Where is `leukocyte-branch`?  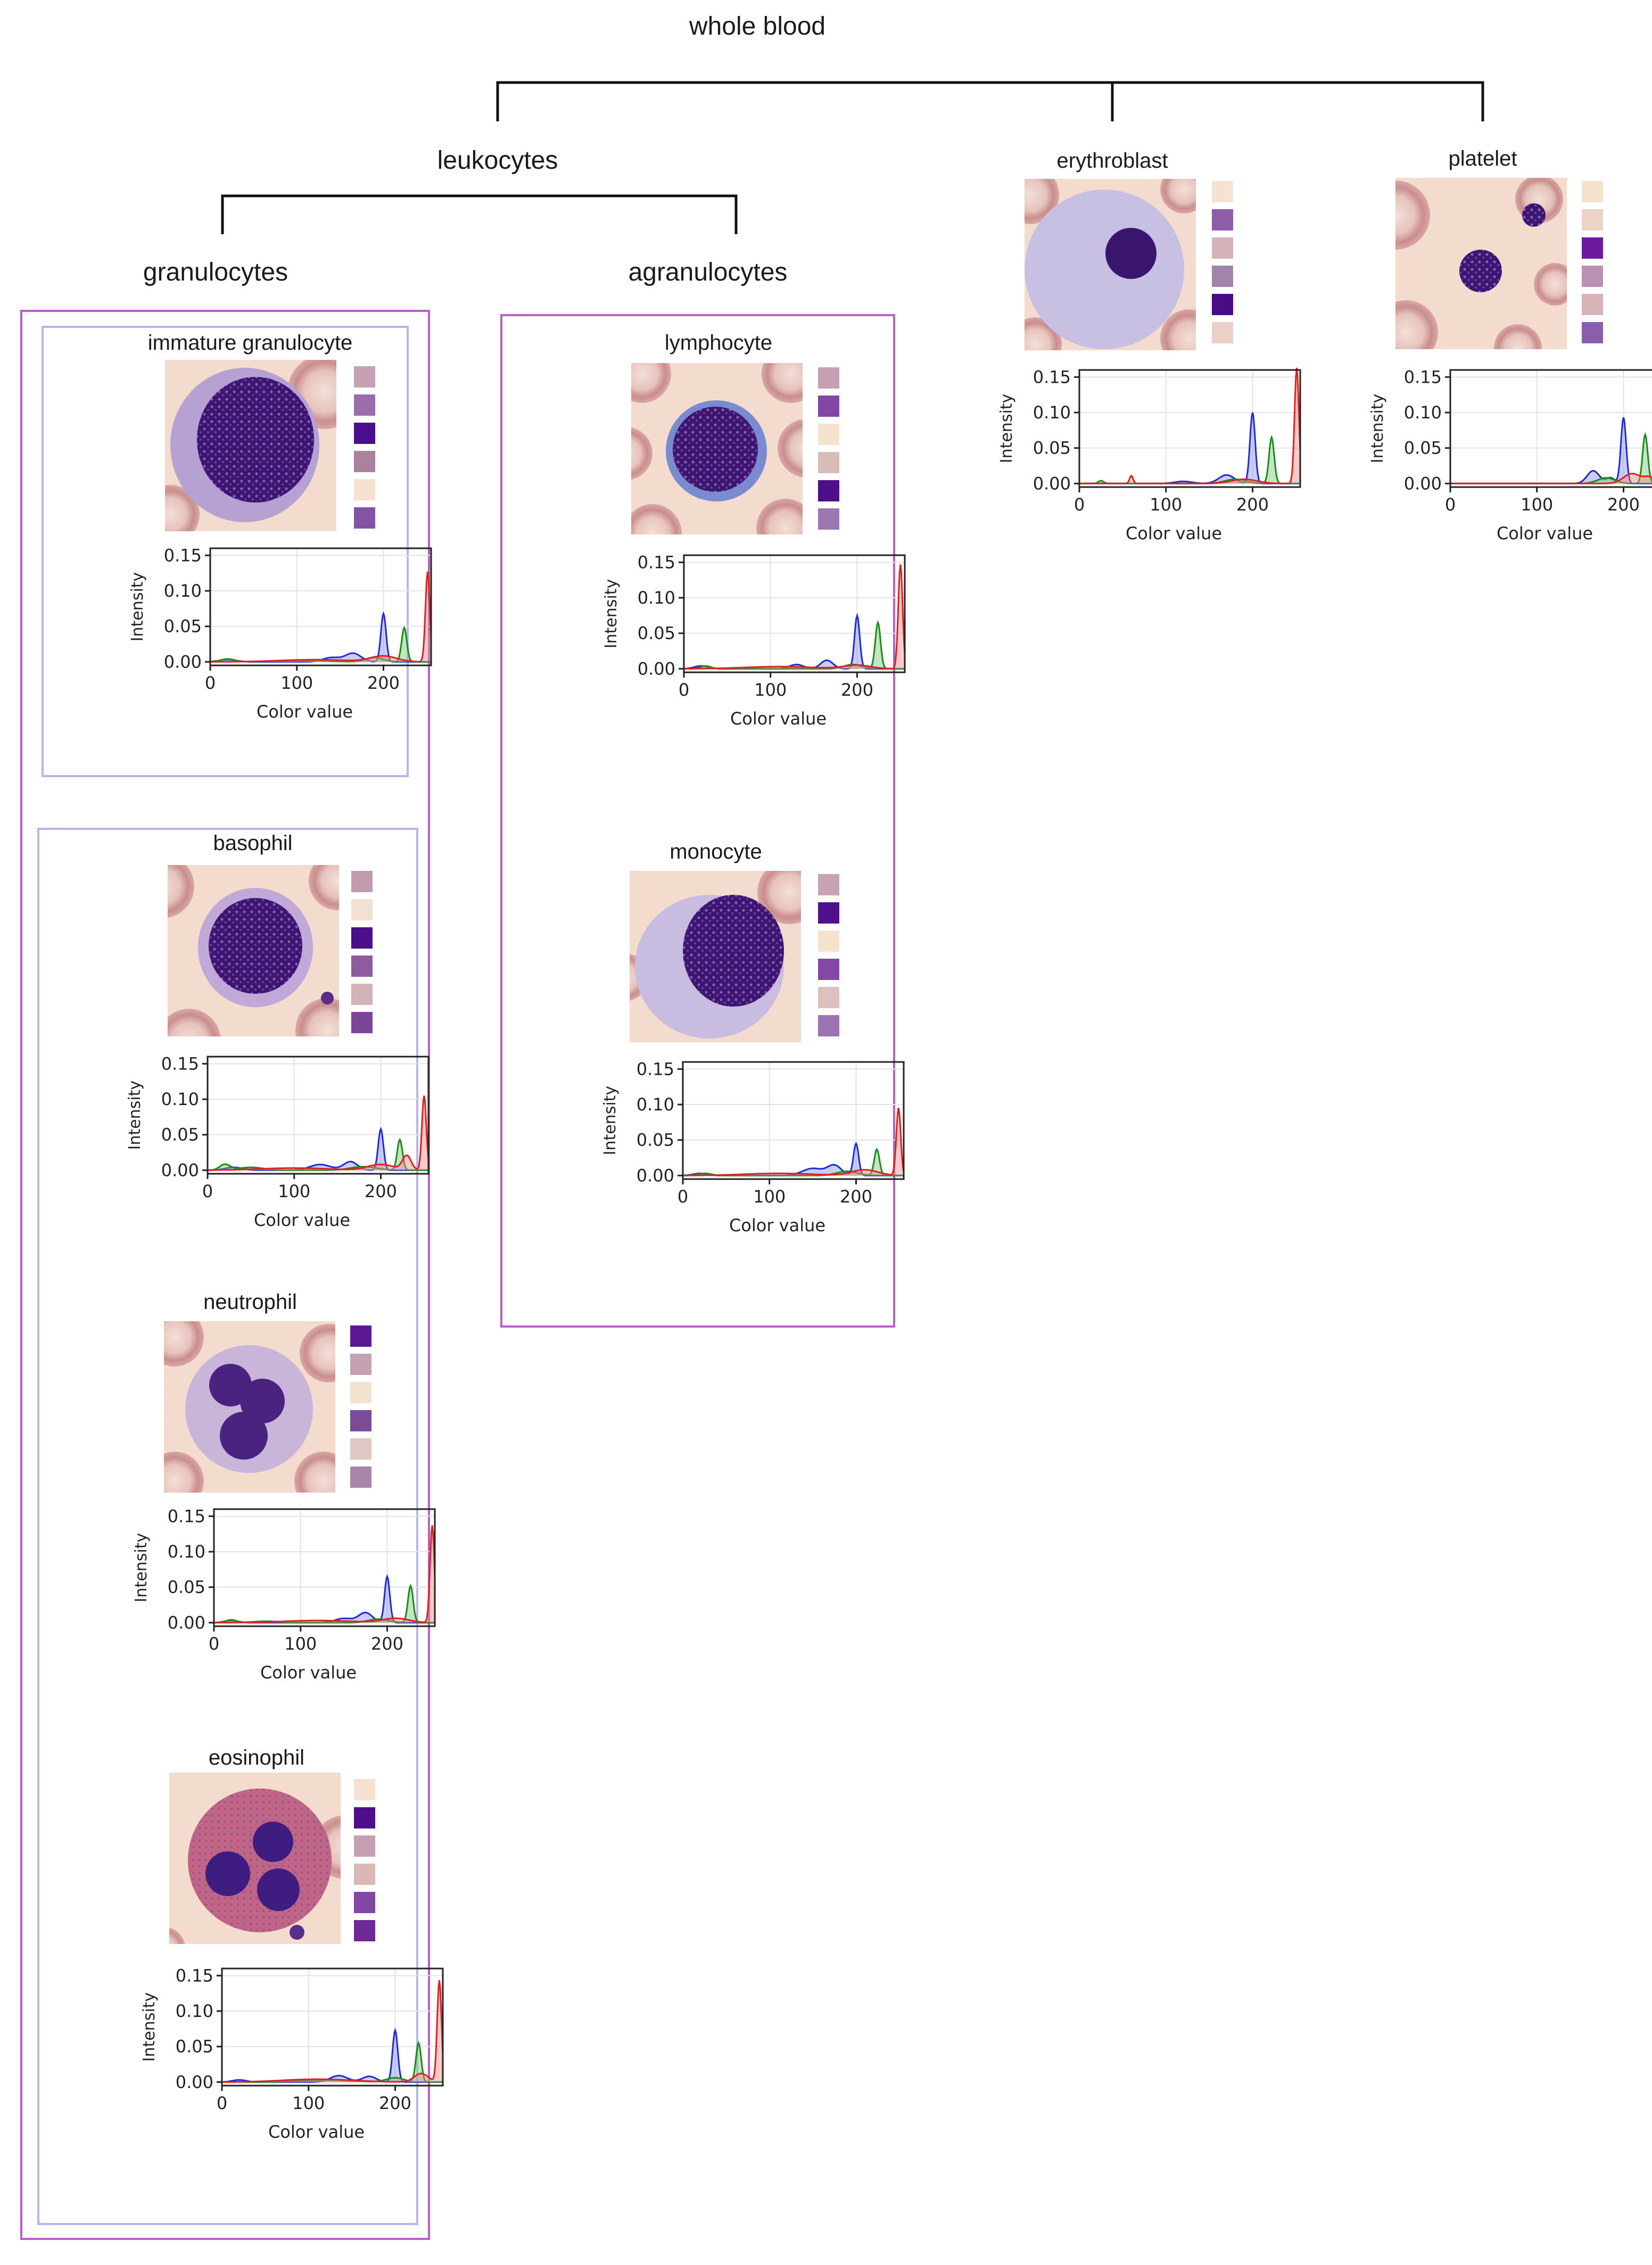 leukocyte-branch is located at coordinates (479, 214).